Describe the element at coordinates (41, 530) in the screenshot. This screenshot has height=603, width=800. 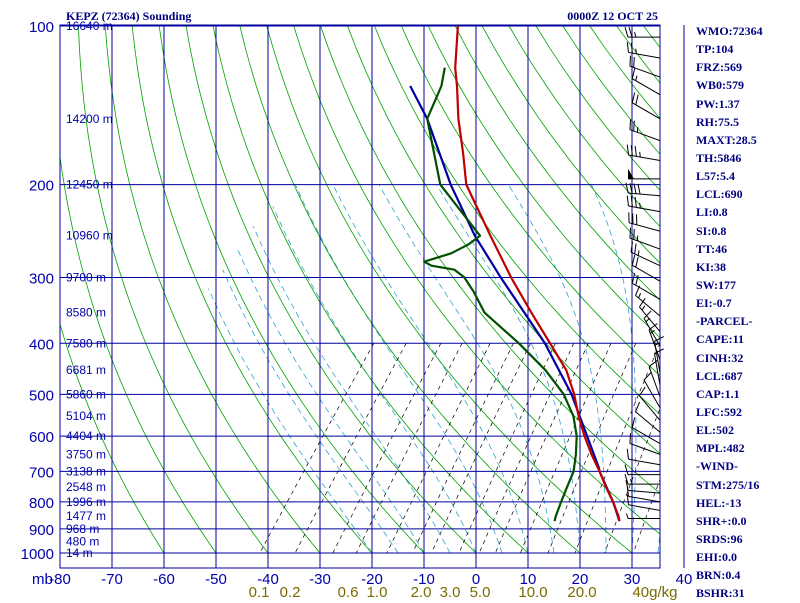
I see `pressure-tick-label: 900` at that location.